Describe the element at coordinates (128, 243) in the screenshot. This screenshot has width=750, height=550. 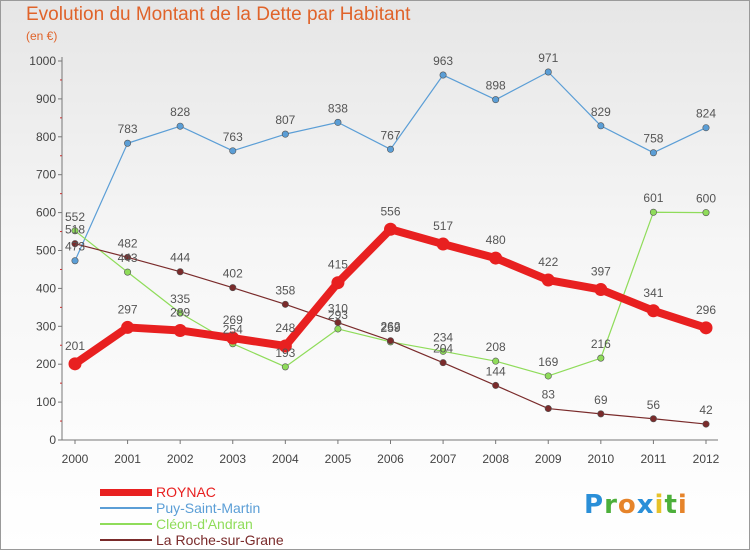
I see `data-label: 482` at that location.